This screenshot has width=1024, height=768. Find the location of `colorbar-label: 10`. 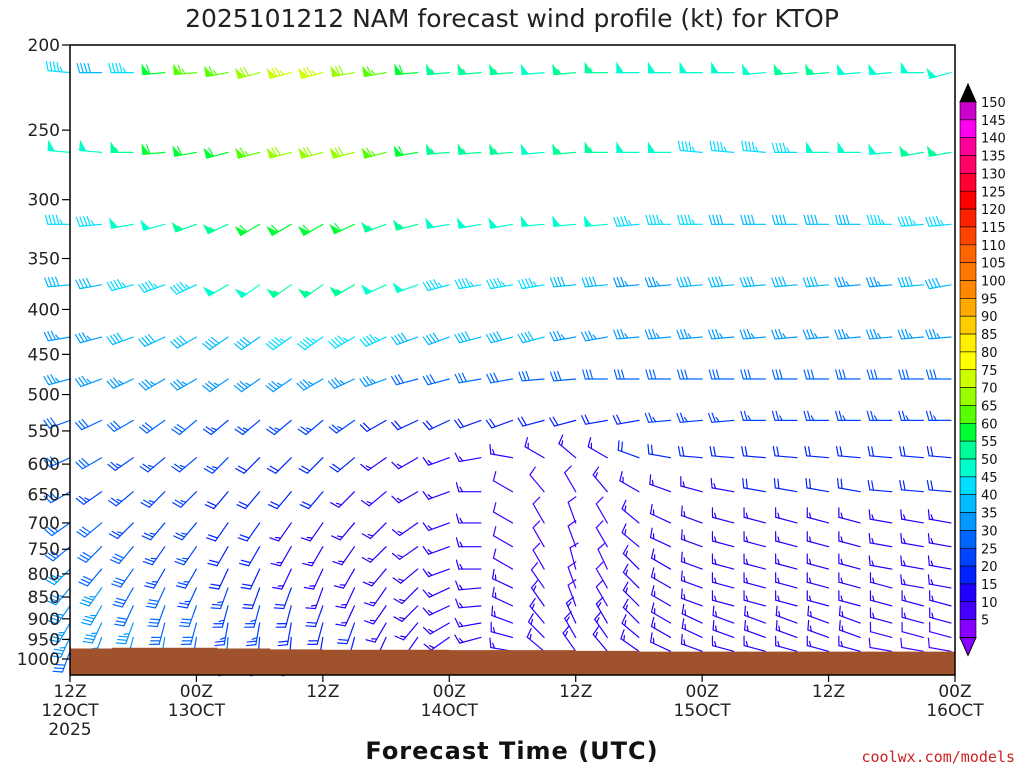

colorbar-label: 10 is located at coordinates (989, 603).